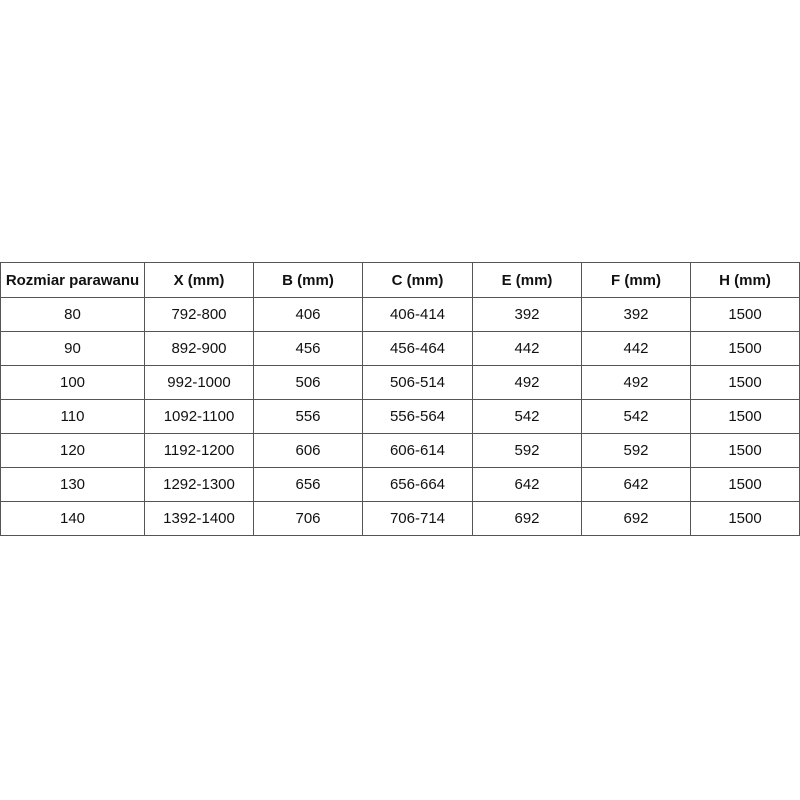 The width and height of the screenshot is (800, 800). What do you see at coordinates (72, 280) in the screenshot?
I see `header-cell: Rozmiar parawanu` at bounding box center [72, 280].